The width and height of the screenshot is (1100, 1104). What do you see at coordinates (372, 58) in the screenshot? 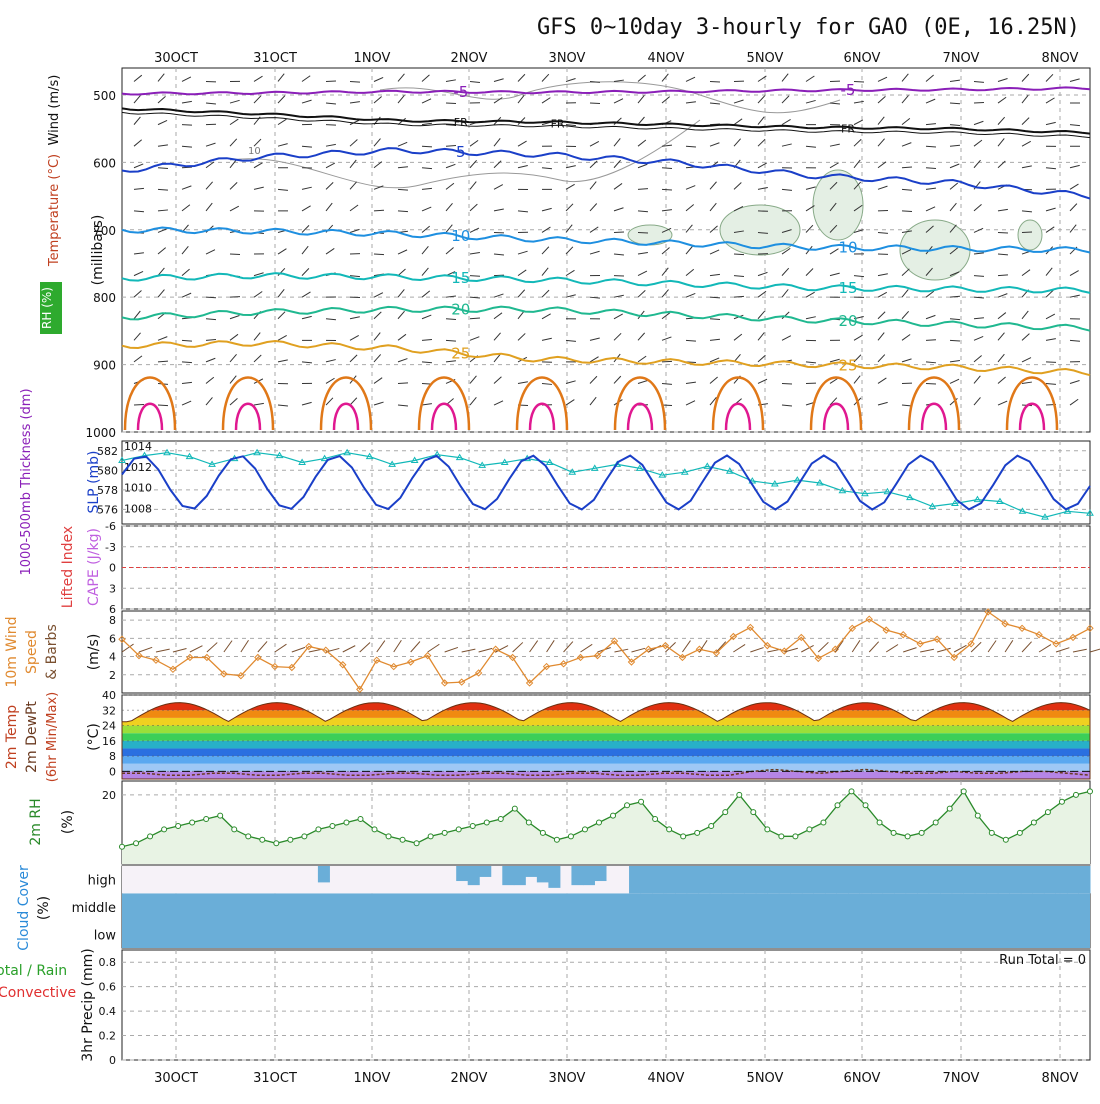
I see `date-label-top: 1NOV` at bounding box center [372, 58].